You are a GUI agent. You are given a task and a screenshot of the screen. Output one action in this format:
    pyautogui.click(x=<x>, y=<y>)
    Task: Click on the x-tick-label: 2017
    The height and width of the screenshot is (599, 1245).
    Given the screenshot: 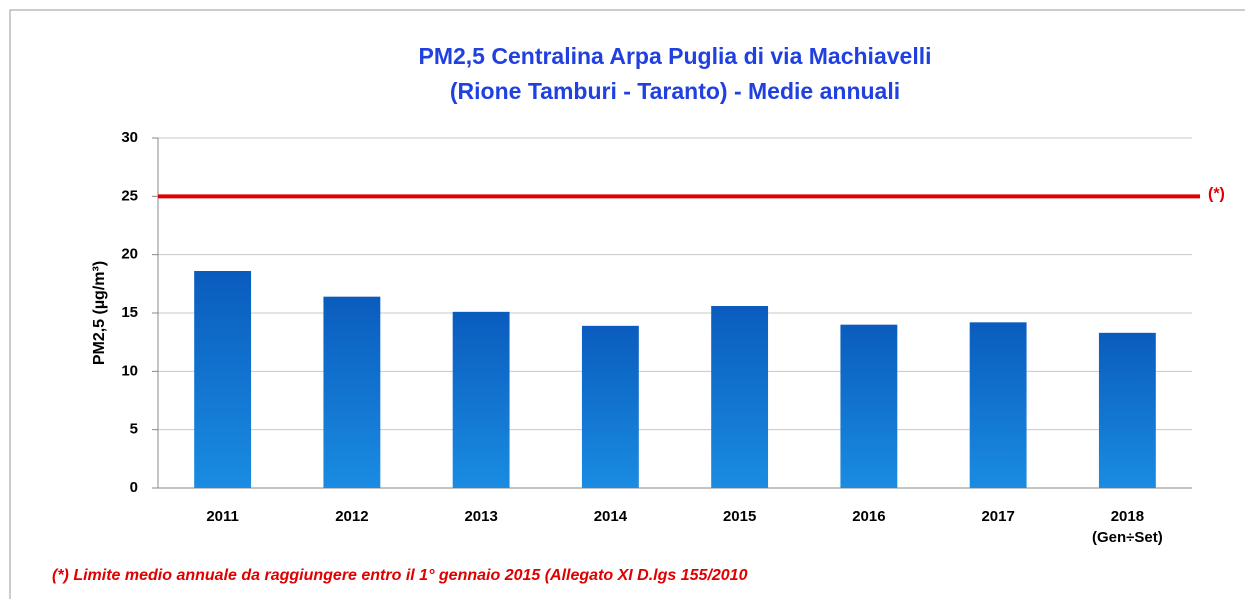 What is the action you would take?
    pyautogui.click(x=998, y=516)
    